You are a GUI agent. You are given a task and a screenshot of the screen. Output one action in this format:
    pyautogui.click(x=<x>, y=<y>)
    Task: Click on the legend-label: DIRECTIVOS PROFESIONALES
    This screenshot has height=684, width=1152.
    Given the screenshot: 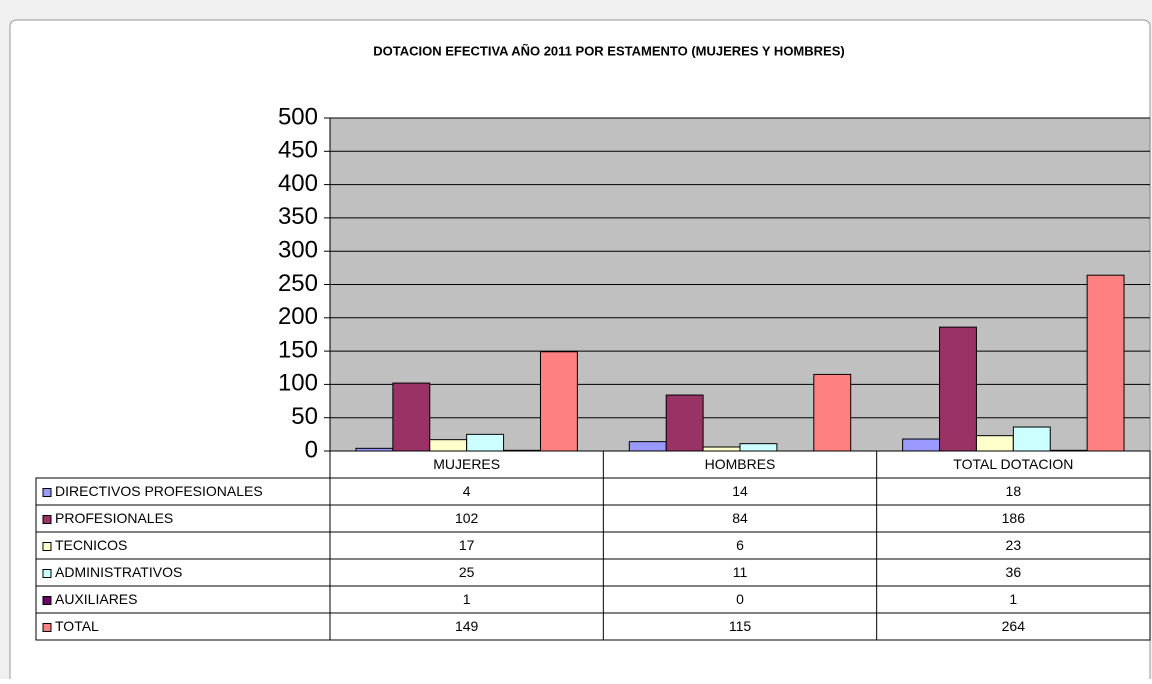 What is the action you would take?
    pyautogui.click(x=159, y=491)
    